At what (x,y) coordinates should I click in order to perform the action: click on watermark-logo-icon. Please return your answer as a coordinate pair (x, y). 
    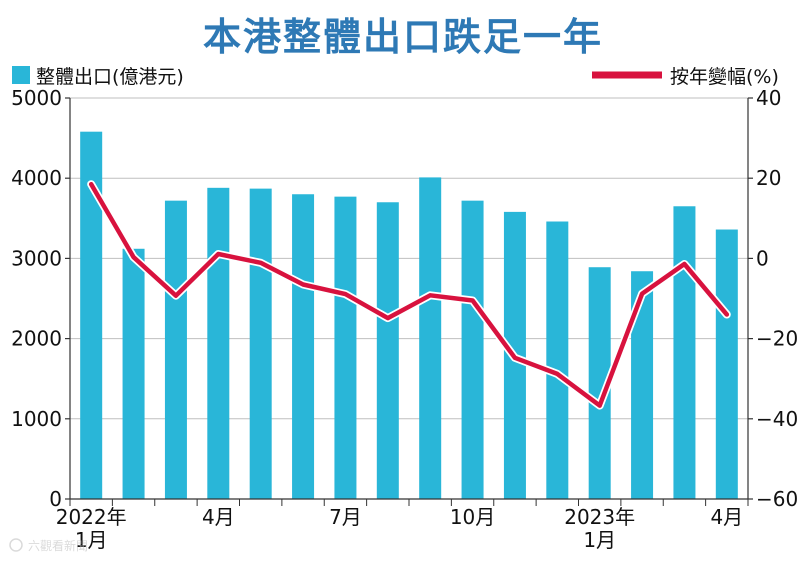
    Looking at the image, I should click on (16, 545).